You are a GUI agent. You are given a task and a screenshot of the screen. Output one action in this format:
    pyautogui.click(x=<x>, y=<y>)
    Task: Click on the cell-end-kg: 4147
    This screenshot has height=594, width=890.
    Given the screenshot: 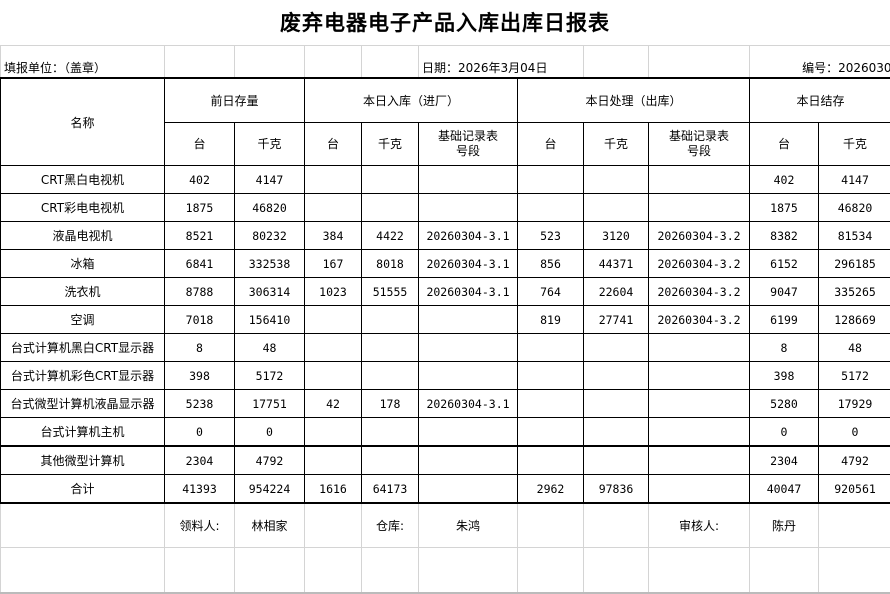 What is the action you would take?
    pyautogui.click(x=854, y=180)
    